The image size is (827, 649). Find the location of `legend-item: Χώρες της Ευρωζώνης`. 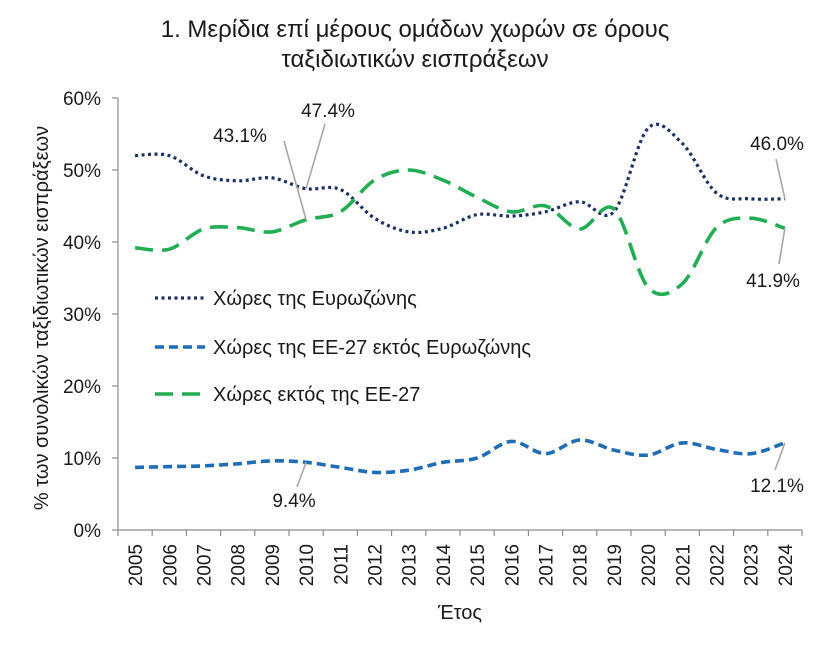

legend-item: Χώρες της Ευρωζώνης is located at coordinates (286, 299).